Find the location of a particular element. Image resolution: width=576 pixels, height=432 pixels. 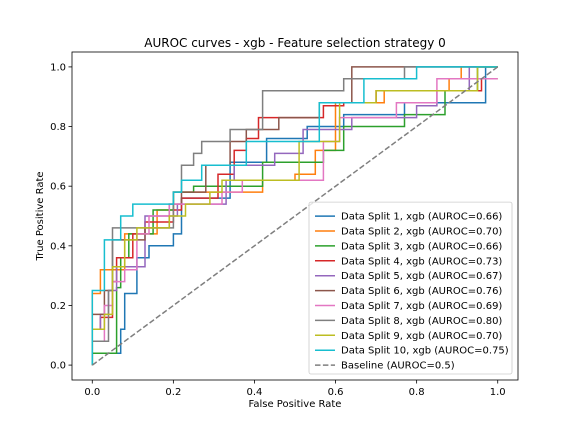

x-tick-label: 0.4 is located at coordinates (255, 392).